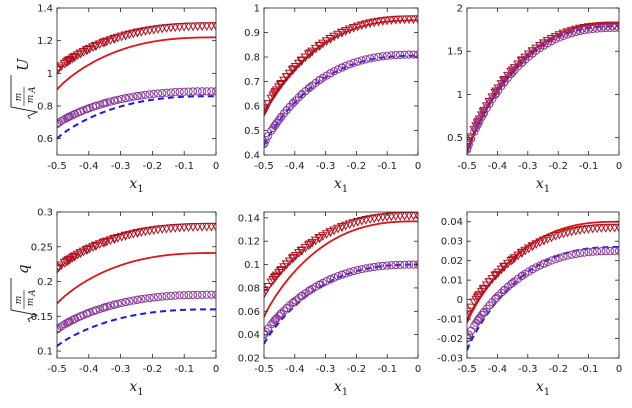 The image size is (632, 408). I want to click on axes-frame, so click(136, 81).